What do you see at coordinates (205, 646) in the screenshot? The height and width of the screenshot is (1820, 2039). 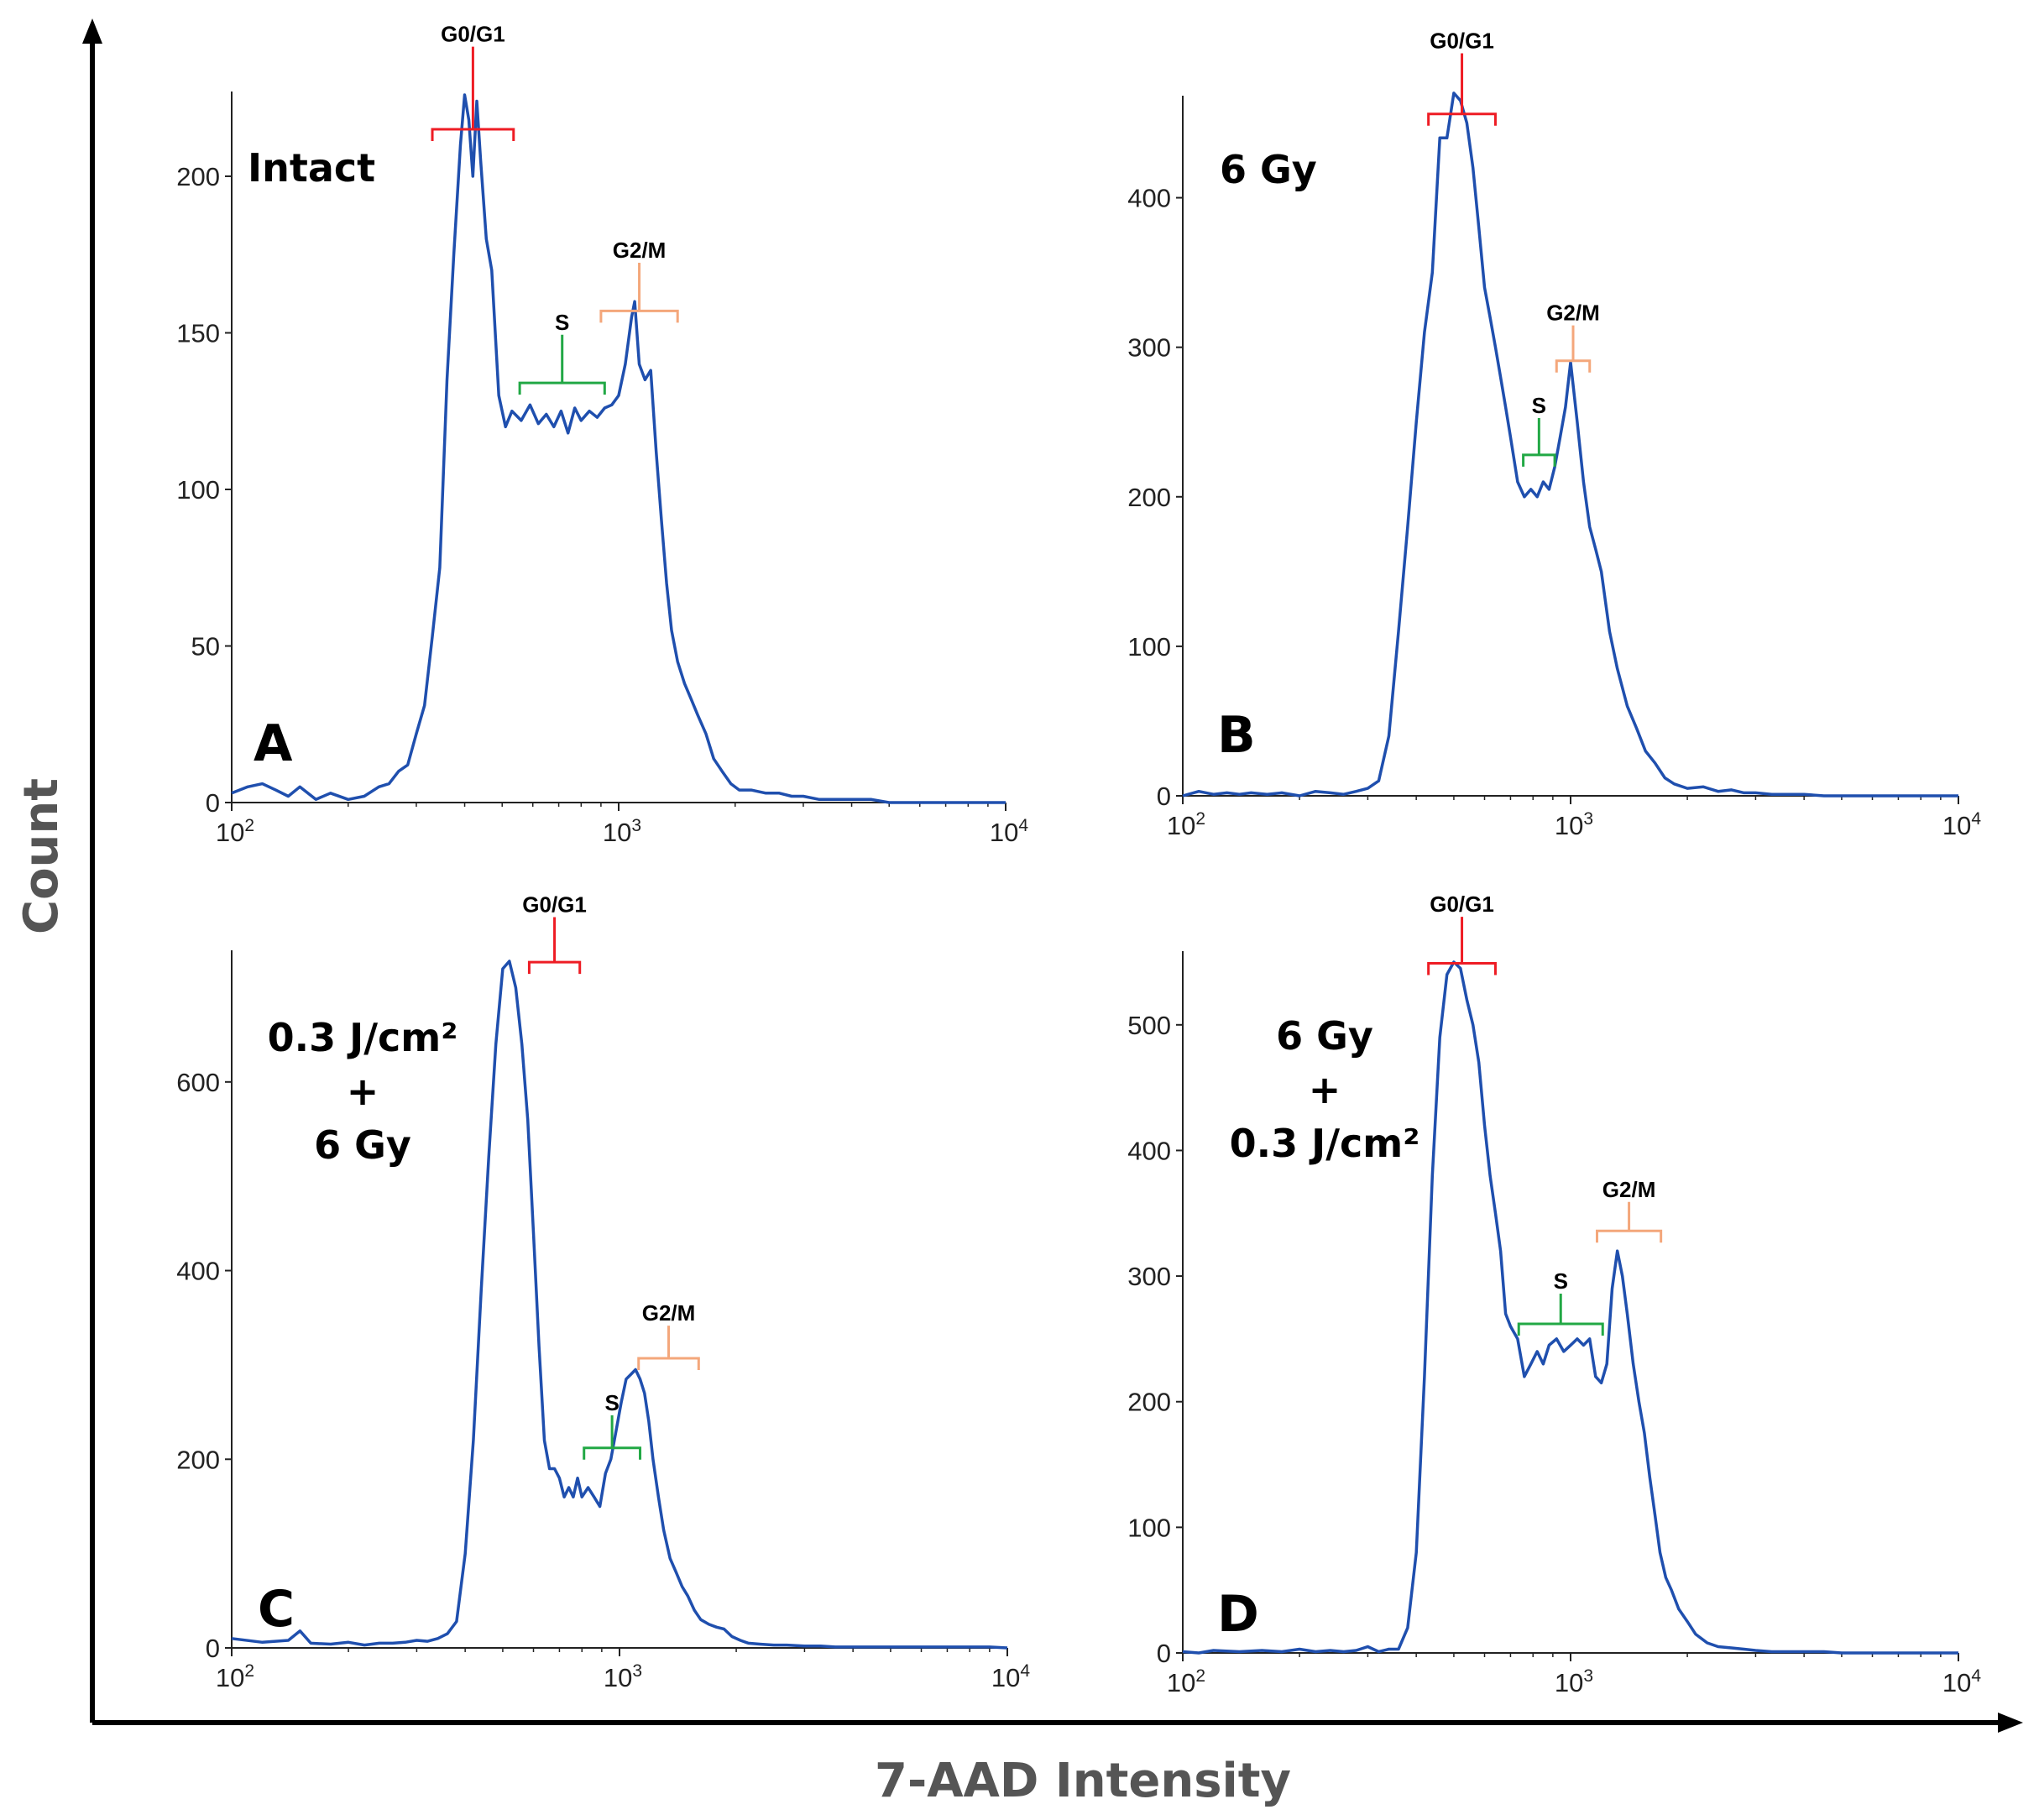 I see `y-tick-label: 50` at bounding box center [205, 646].